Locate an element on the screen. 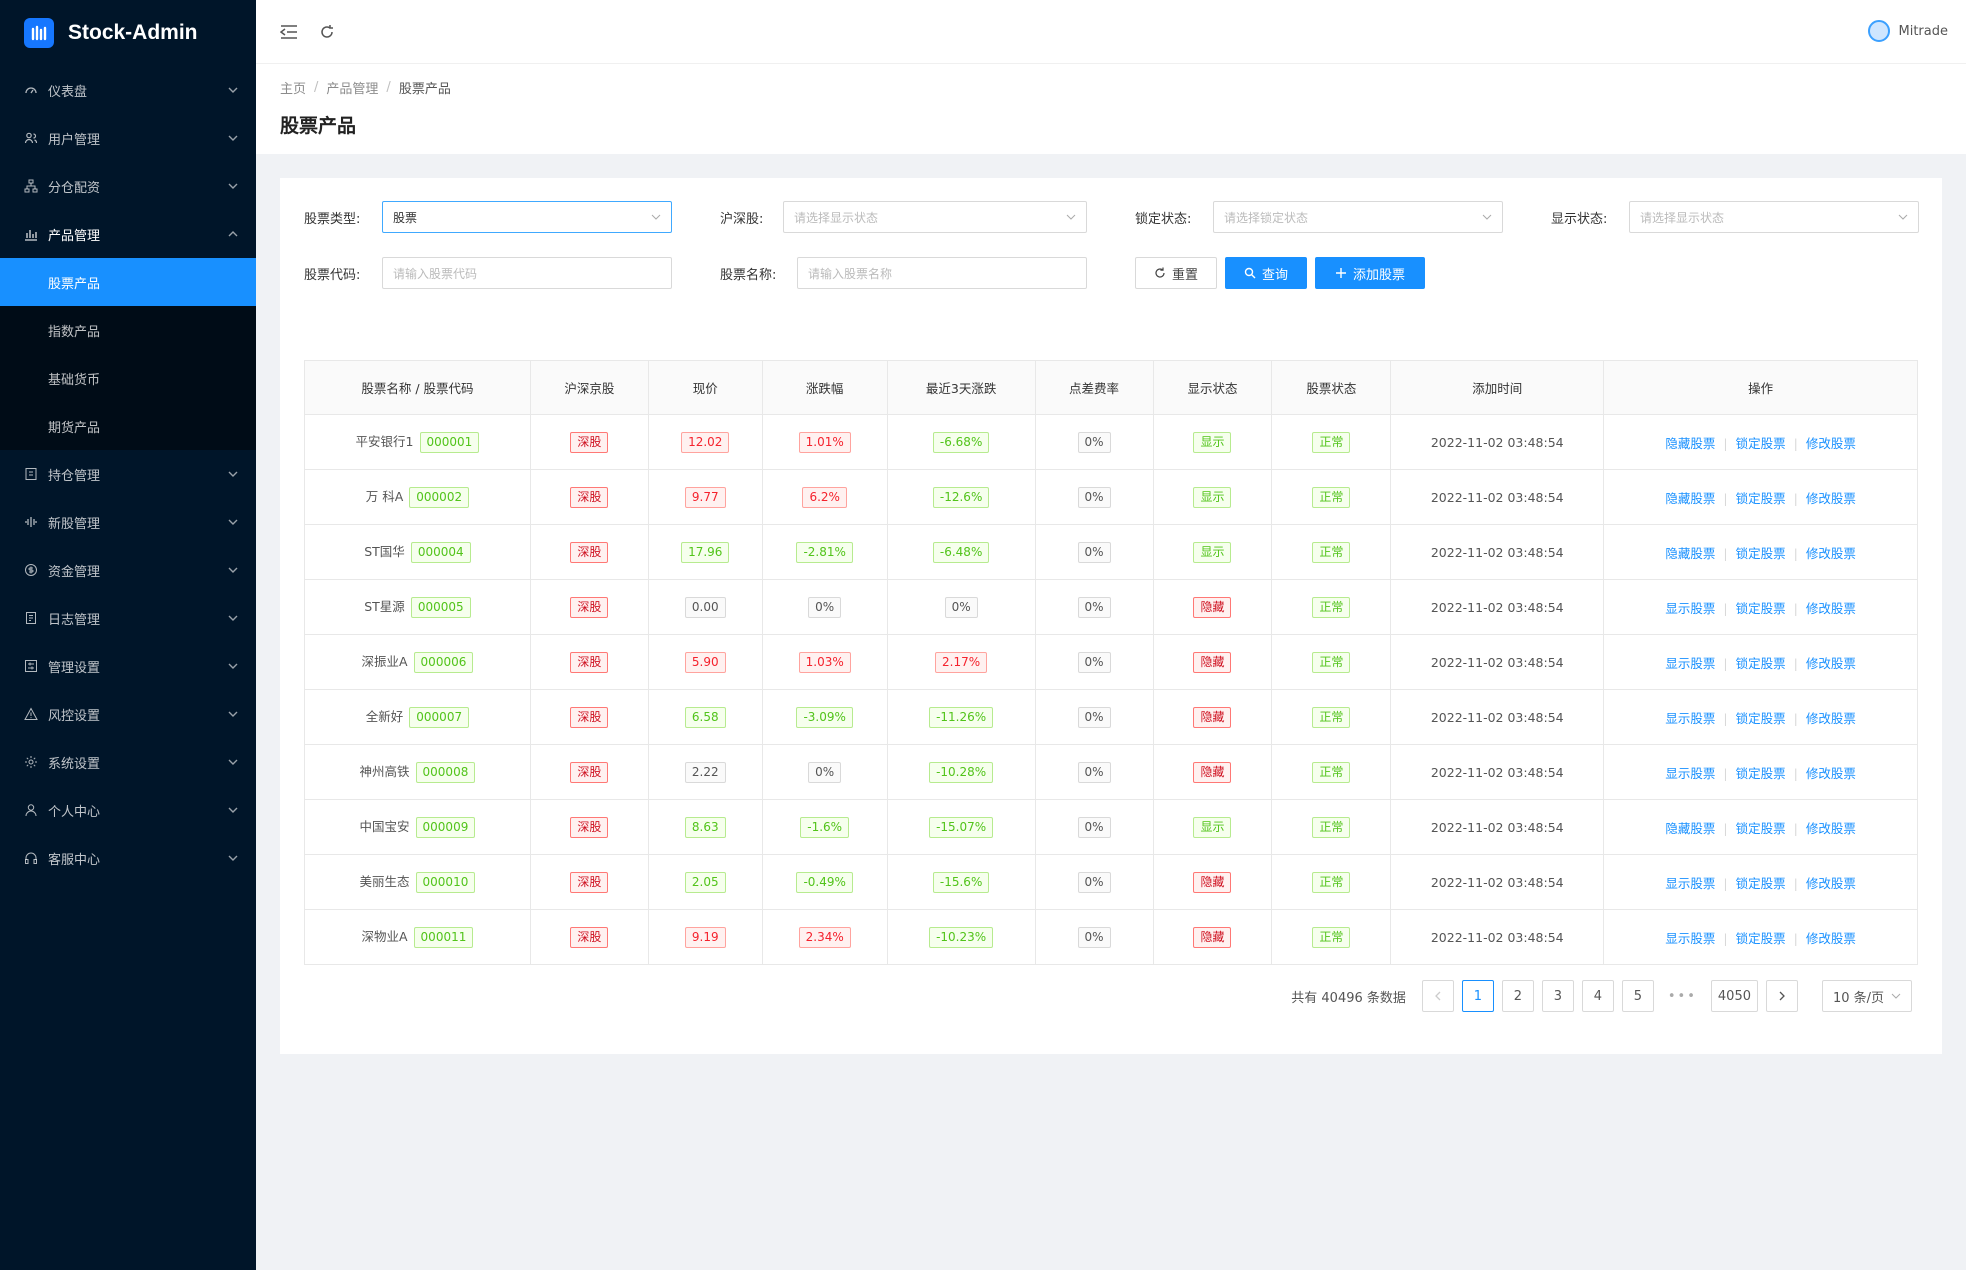 This screenshot has width=1966, height=1270. query-button: 查询 is located at coordinates (1266, 273).